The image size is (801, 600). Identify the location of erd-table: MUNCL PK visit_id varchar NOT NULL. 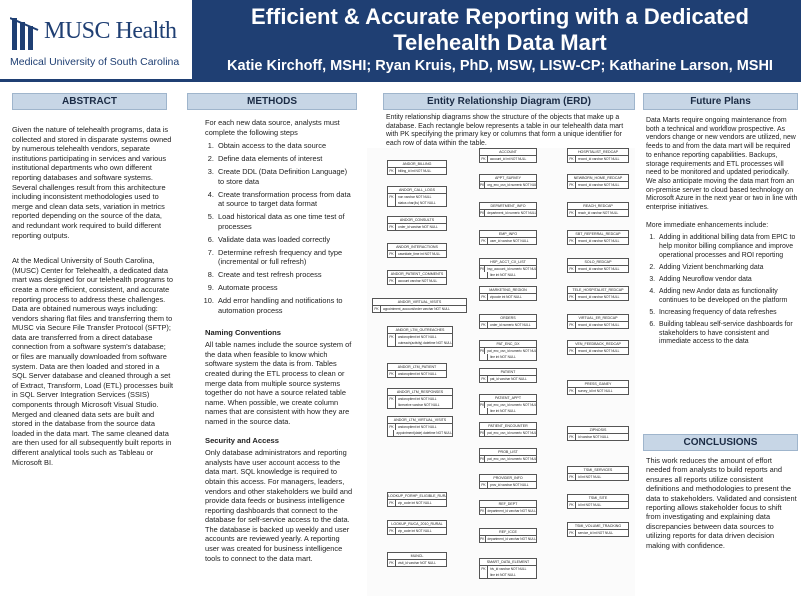
(417, 559).